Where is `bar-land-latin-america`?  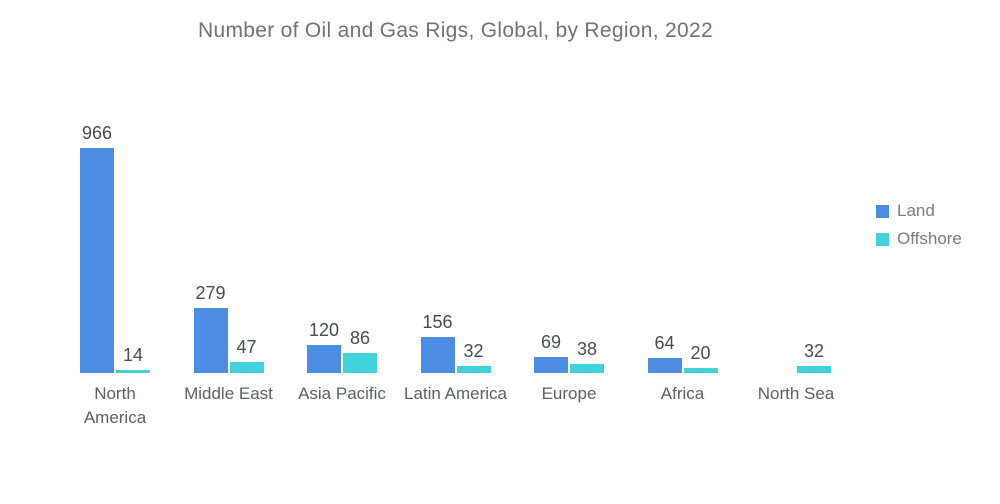 bar-land-latin-america is located at coordinates (437, 355).